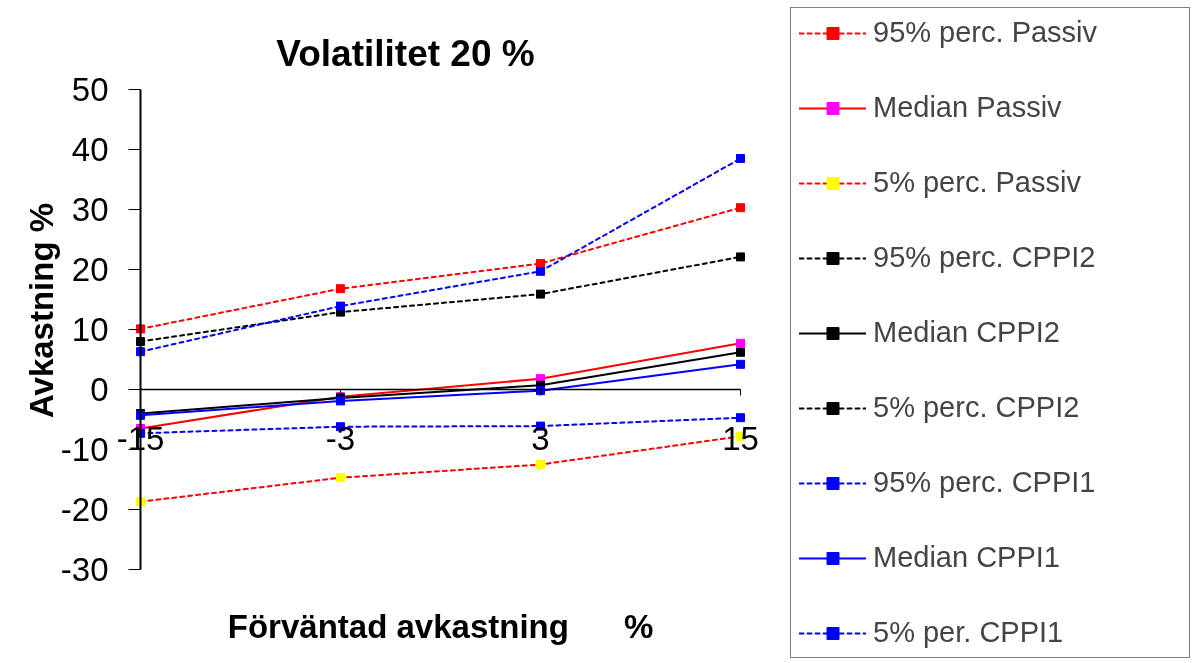  What do you see at coordinates (969, 632) in the screenshot?
I see `legend-label: 5% per. CPPI1` at bounding box center [969, 632].